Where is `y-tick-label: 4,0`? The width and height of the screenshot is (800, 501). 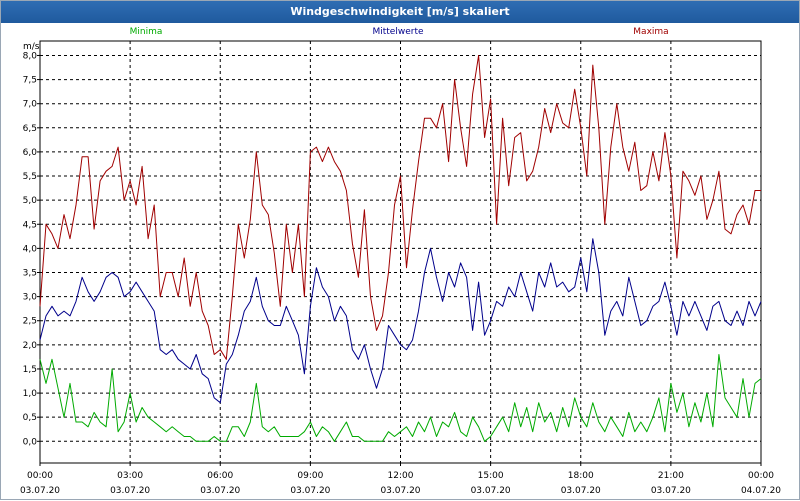
y-tick-label: 4,0 is located at coordinates (30, 249).